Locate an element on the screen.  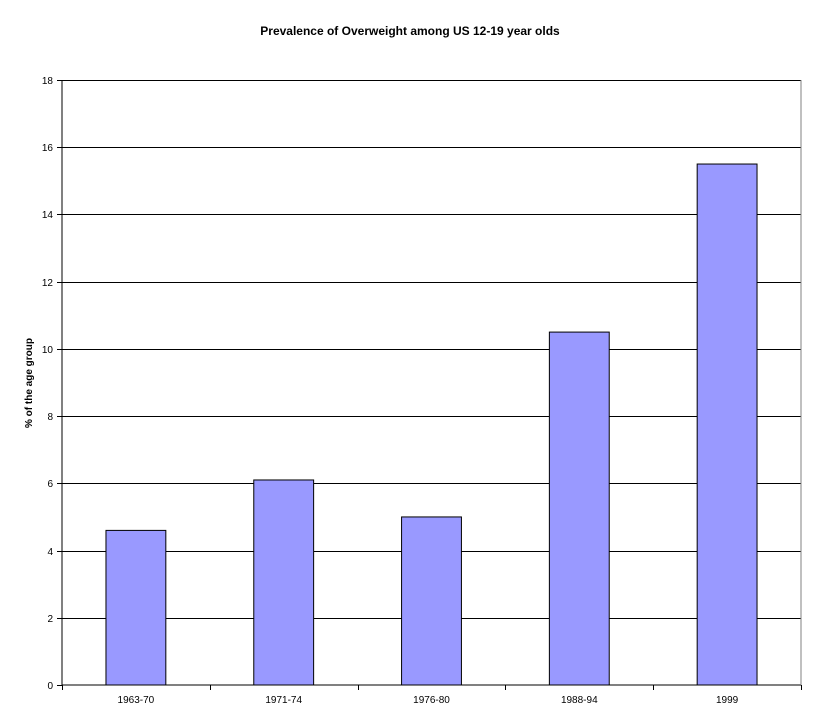
y-tick-label: 12 is located at coordinates (48, 283).